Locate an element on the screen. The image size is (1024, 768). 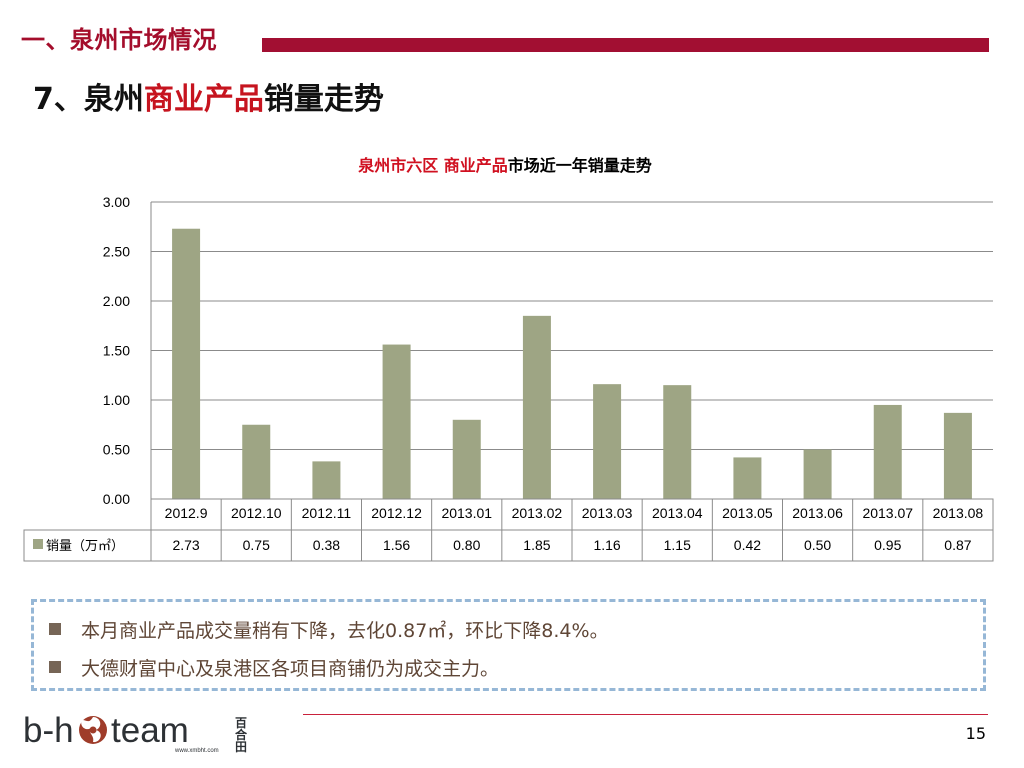
value-row-border is located at coordinates (508, 545).